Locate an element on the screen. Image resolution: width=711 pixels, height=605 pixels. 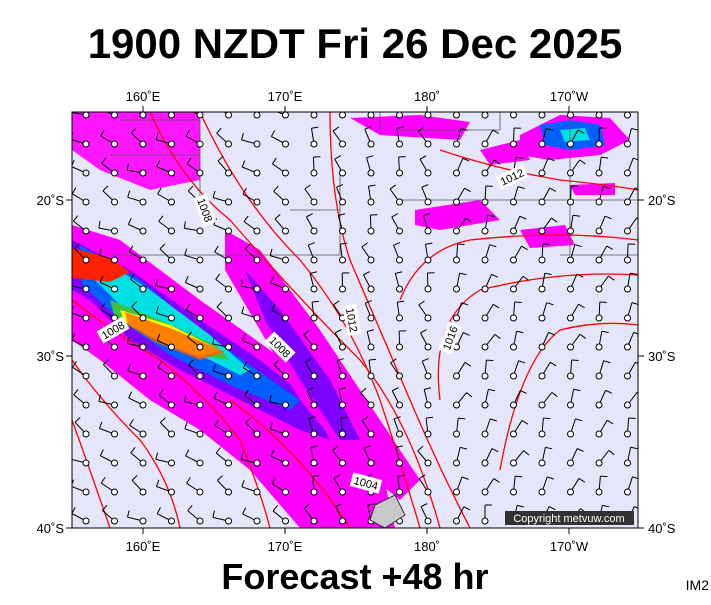
left-lat-label: 40˚S is located at coordinates (51, 528).